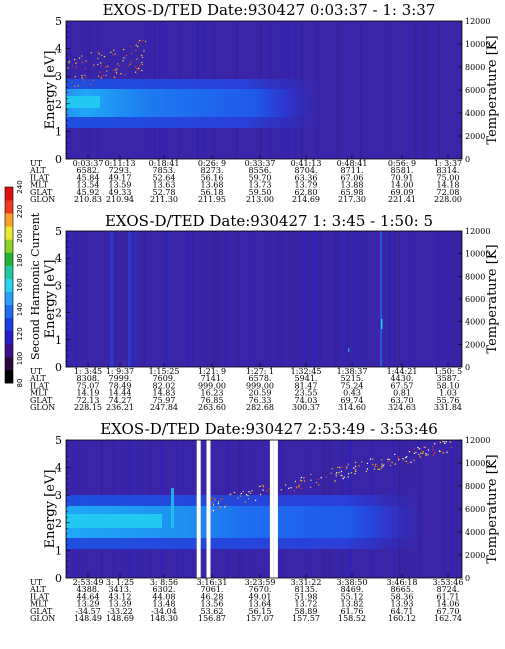 The height and width of the screenshot is (649, 505). What do you see at coordinates (475, 113) in the screenshot?
I see `y2-tick-label: 4000` at bounding box center [475, 113].